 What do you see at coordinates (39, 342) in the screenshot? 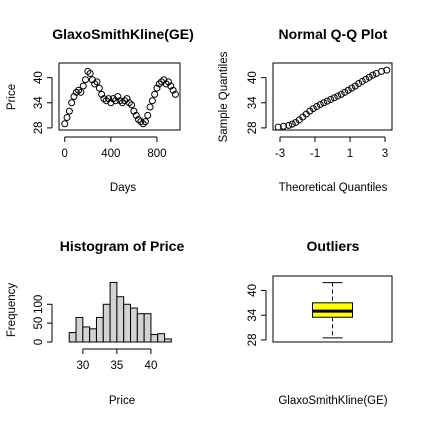
I see `y-tick-label: 0` at bounding box center [39, 342].